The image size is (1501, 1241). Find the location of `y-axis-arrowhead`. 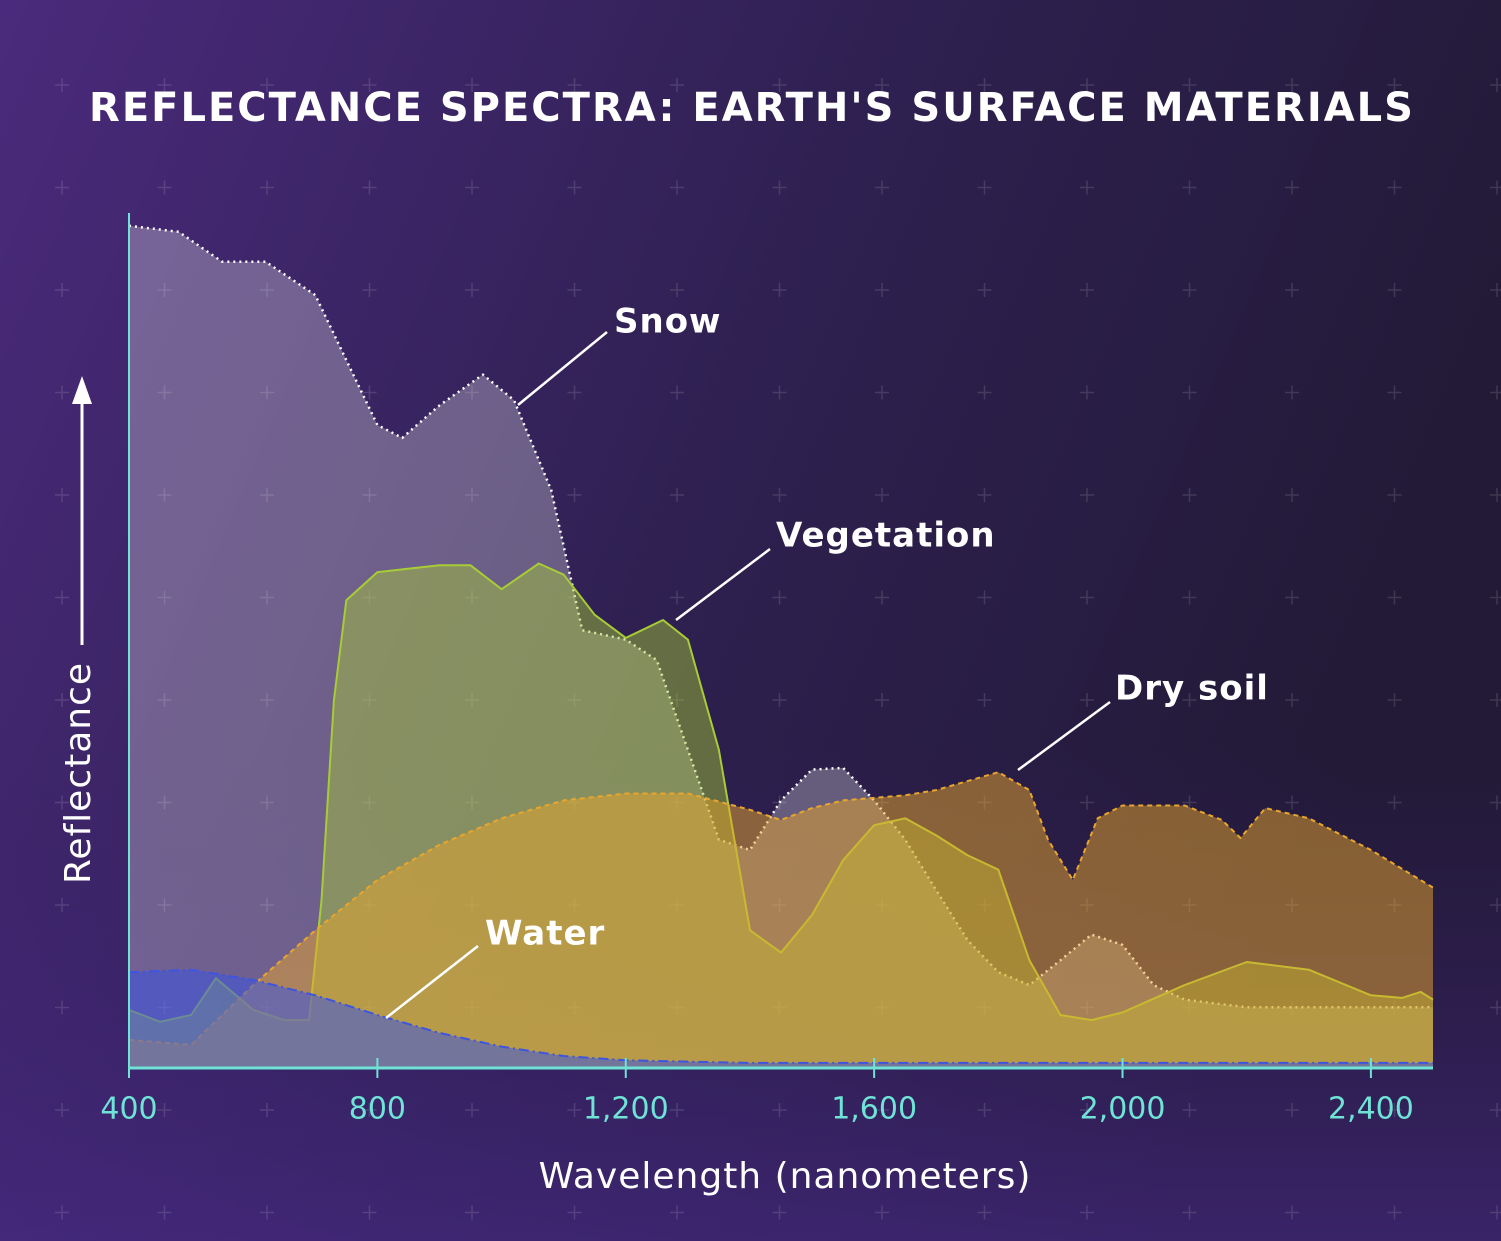

y-axis-arrowhead is located at coordinates (82, 390).